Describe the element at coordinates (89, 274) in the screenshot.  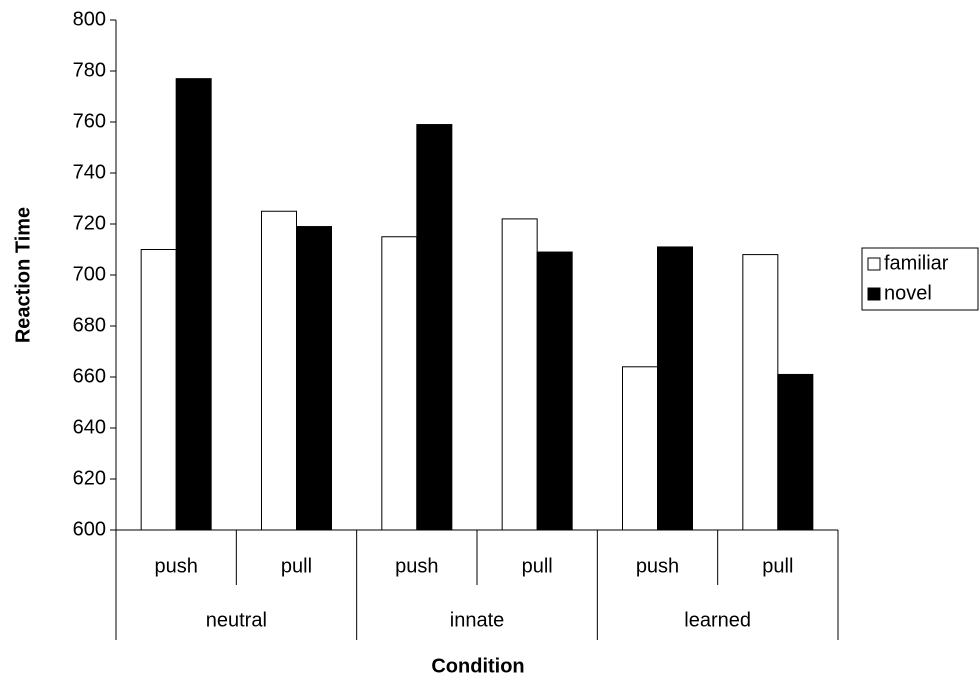
I see `y-tick-label: 700` at that location.